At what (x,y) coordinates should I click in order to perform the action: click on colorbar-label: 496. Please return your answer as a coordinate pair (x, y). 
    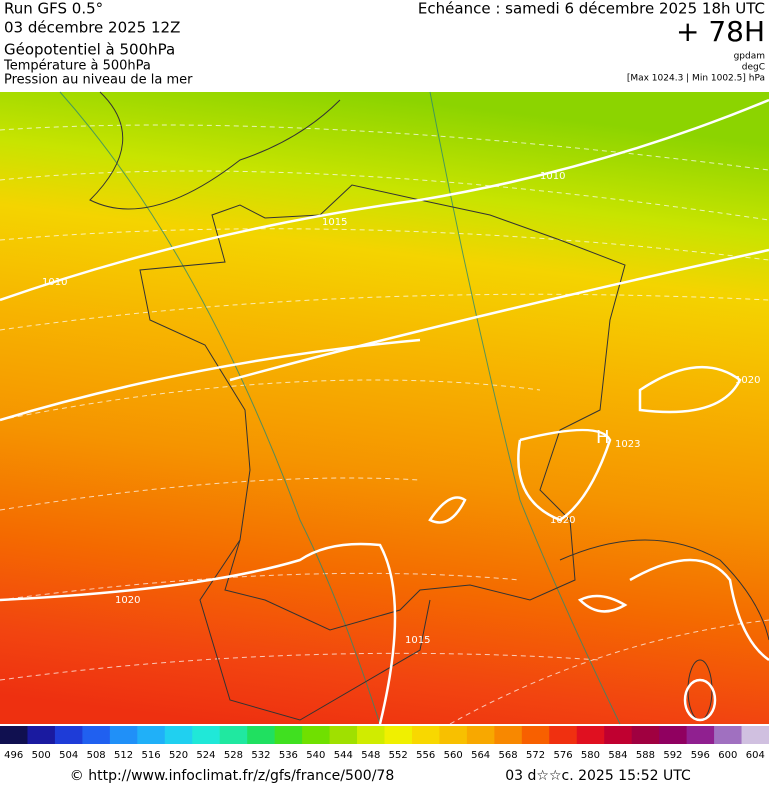
    Looking at the image, I should click on (13, 755).